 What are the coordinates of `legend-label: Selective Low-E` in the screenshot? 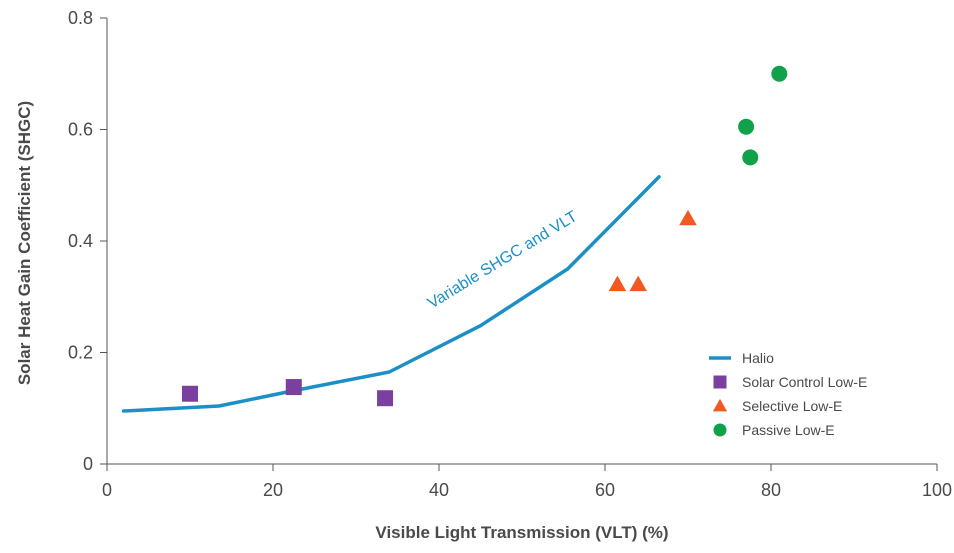 It's located at (792, 406).